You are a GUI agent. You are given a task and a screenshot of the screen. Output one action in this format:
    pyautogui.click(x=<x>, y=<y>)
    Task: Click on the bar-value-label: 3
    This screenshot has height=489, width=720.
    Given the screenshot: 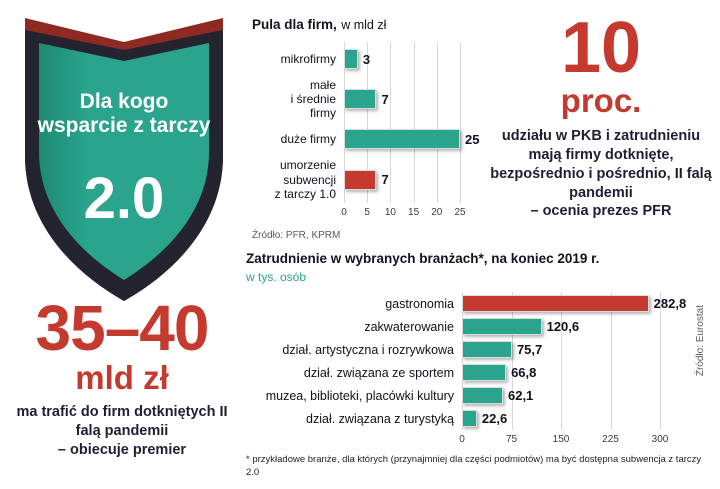 What is the action you would take?
    pyautogui.click(x=366, y=59)
    